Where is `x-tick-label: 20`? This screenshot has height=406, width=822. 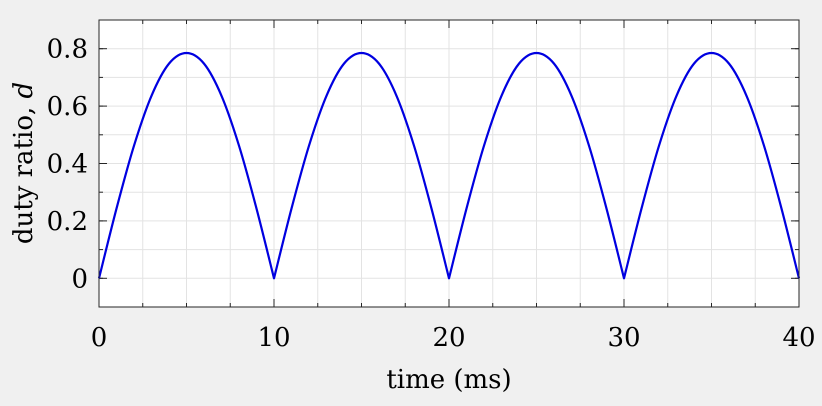 x-tick-label: 20 is located at coordinates (448, 338).